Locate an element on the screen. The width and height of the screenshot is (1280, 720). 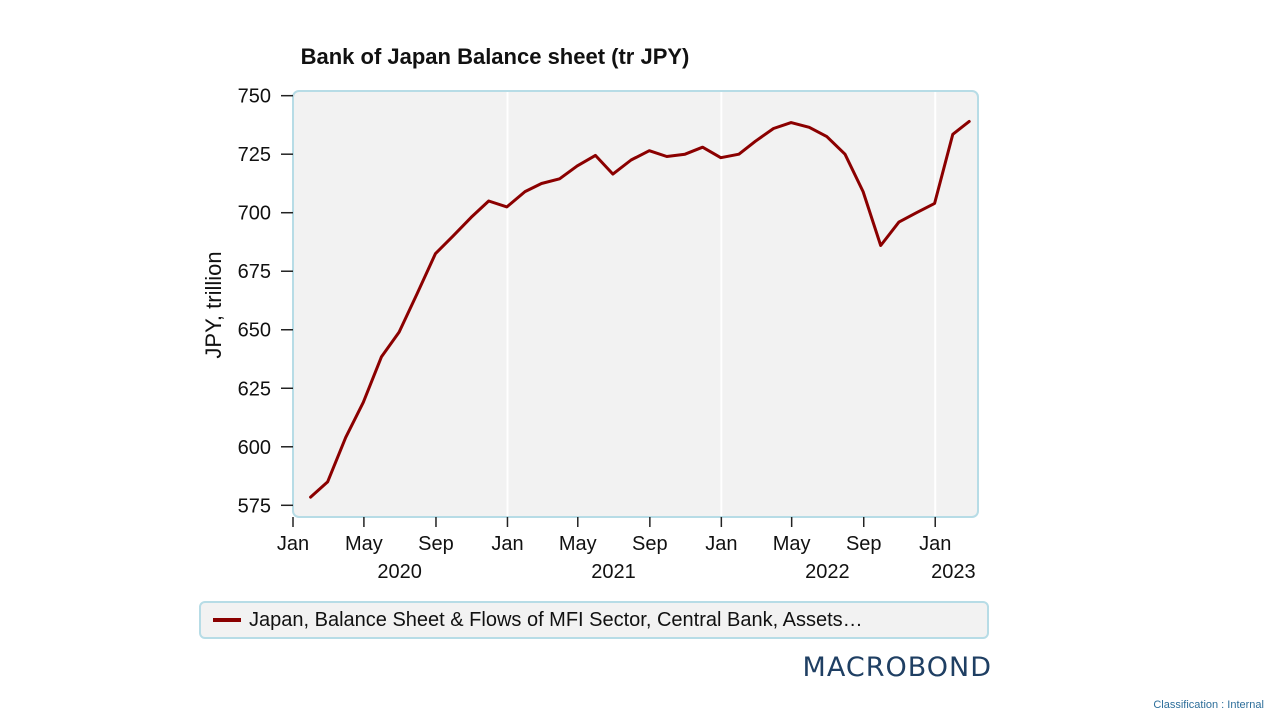
y-axis-label: JPY, trillion is located at coordinates (213, 304).